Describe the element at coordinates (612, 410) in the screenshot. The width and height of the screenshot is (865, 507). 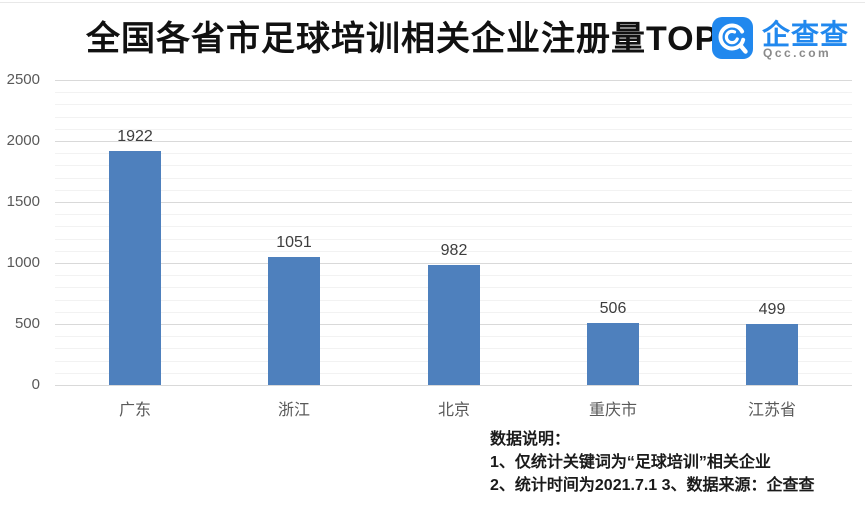
I see `x-axis-category-label: 重庆市` at that location.